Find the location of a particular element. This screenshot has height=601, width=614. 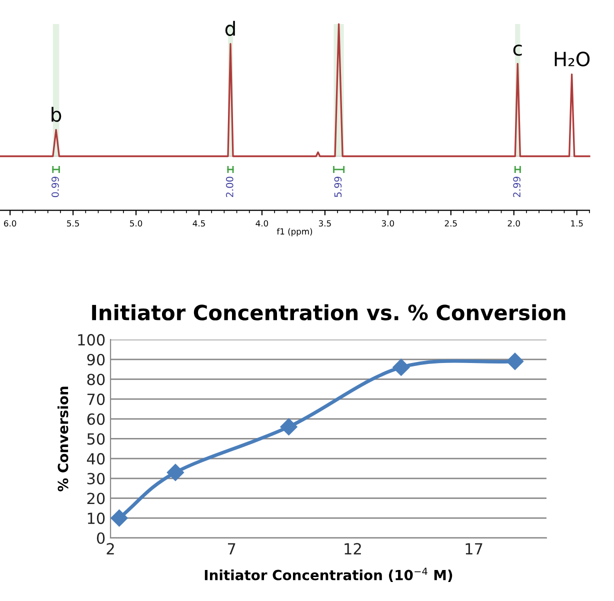

x-tick-label: 6.0 is located at coordinates (10, 223).